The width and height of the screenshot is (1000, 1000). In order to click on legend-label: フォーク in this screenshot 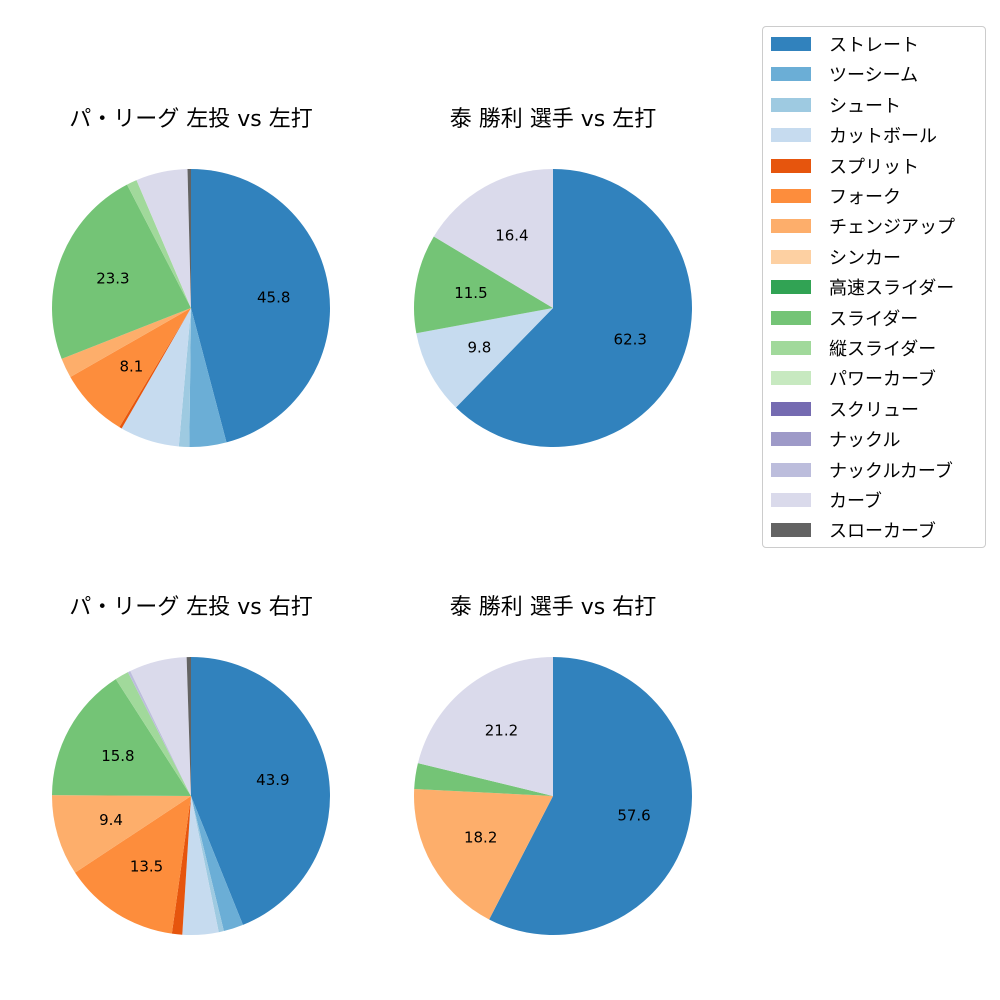, I will do `click(865, 197)`.